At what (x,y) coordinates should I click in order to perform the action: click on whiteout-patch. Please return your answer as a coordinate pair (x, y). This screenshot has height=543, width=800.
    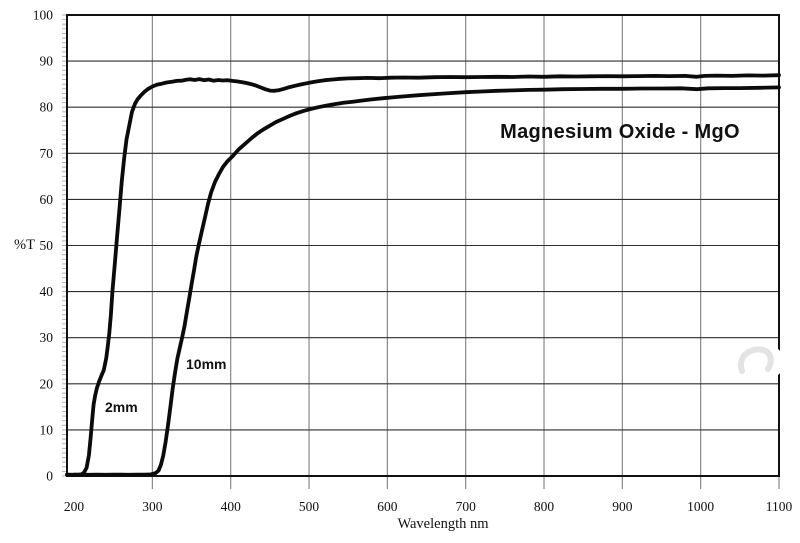
    Looking at the image, I should click on (757, 362).